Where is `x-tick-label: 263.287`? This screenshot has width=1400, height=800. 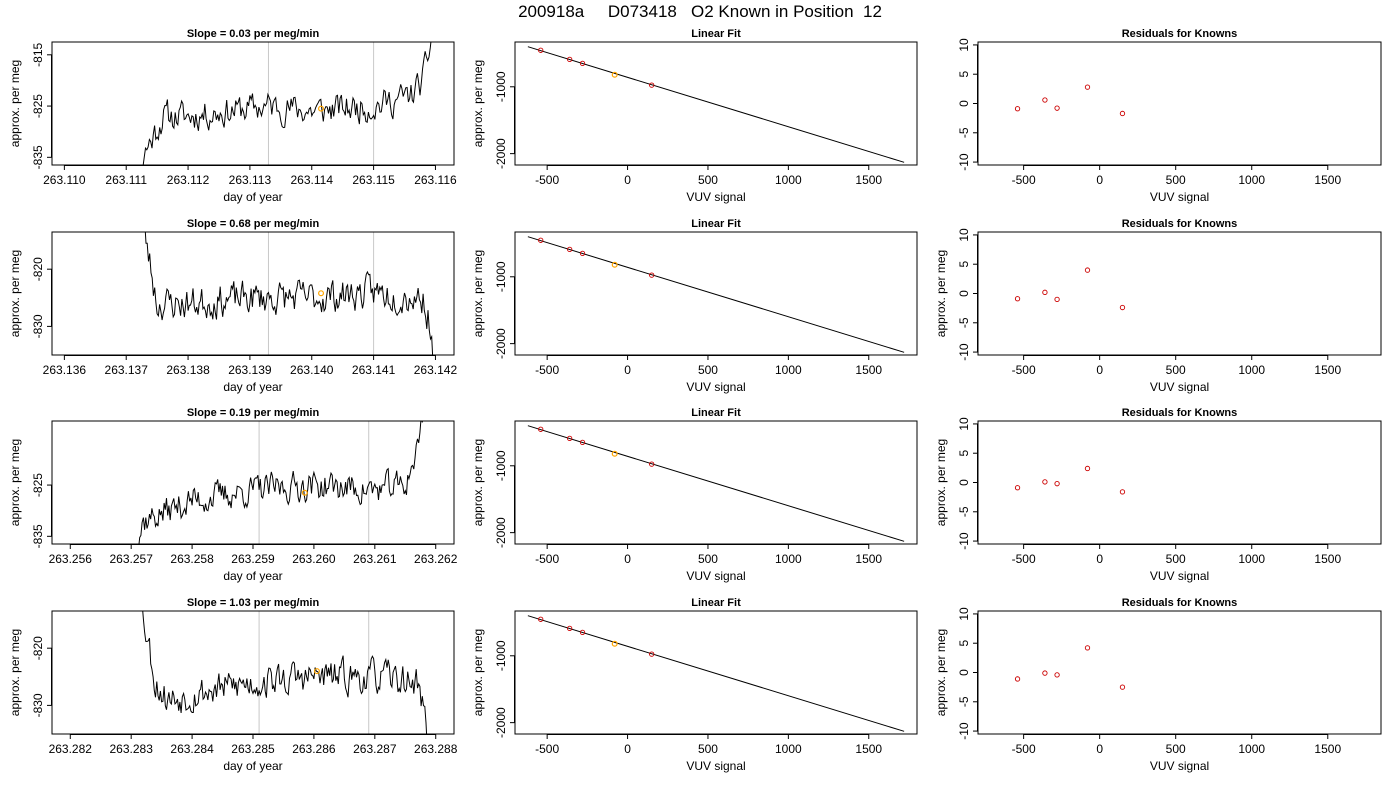 x-tick-label: 263.287 is located at coordinates (375, 749).